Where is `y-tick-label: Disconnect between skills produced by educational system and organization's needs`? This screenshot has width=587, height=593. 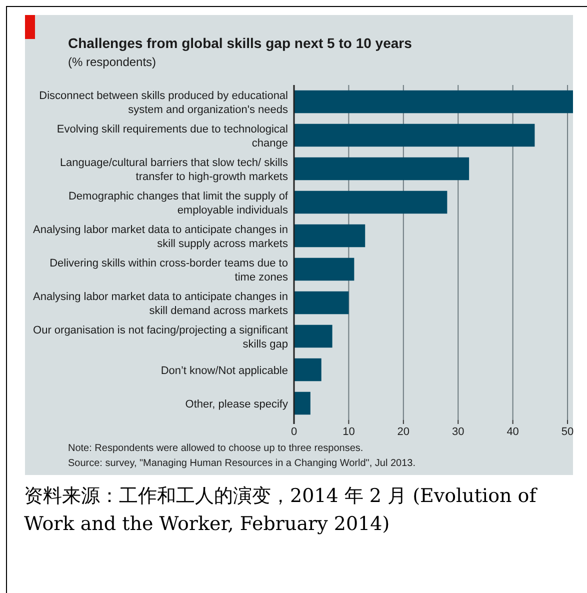 y-tick-label: Disconnect between skills produced by educational system and organization's needs is located at coordinates (163, 103).